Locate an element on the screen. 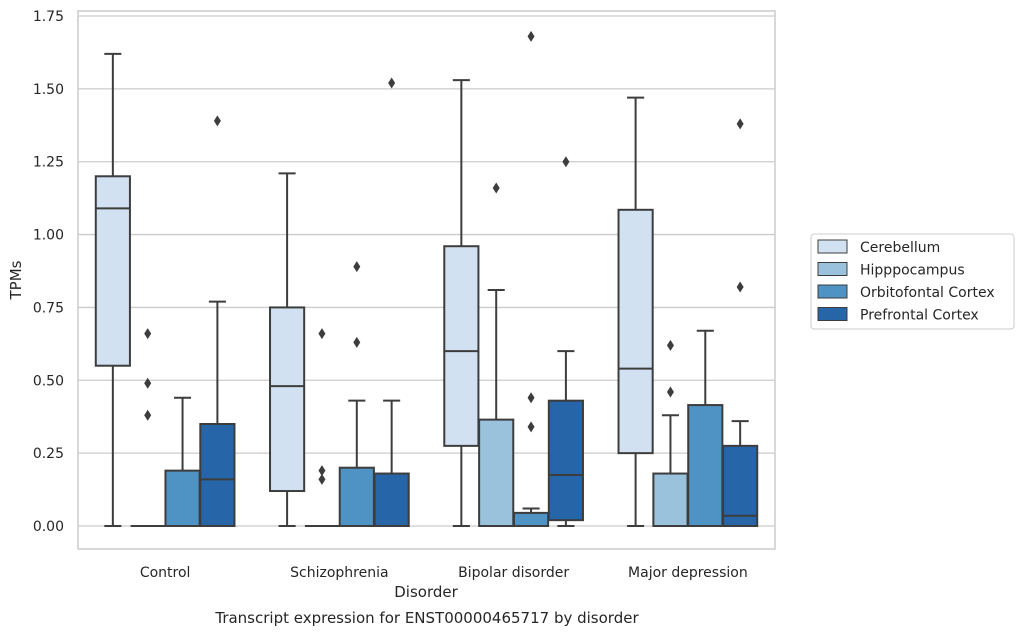 Image resolution: width=1023 pixels, height=636 pixels. x-tick-label: Control is located at coordinates (165, 573).